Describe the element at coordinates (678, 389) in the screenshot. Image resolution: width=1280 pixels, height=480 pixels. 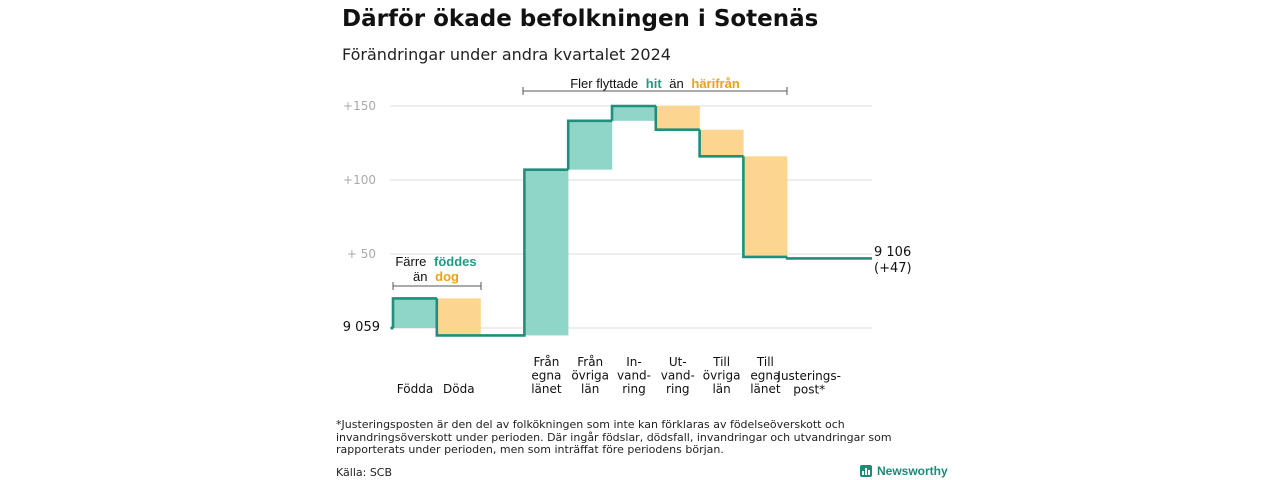
I see `category-label-5-2: ring` at that location.